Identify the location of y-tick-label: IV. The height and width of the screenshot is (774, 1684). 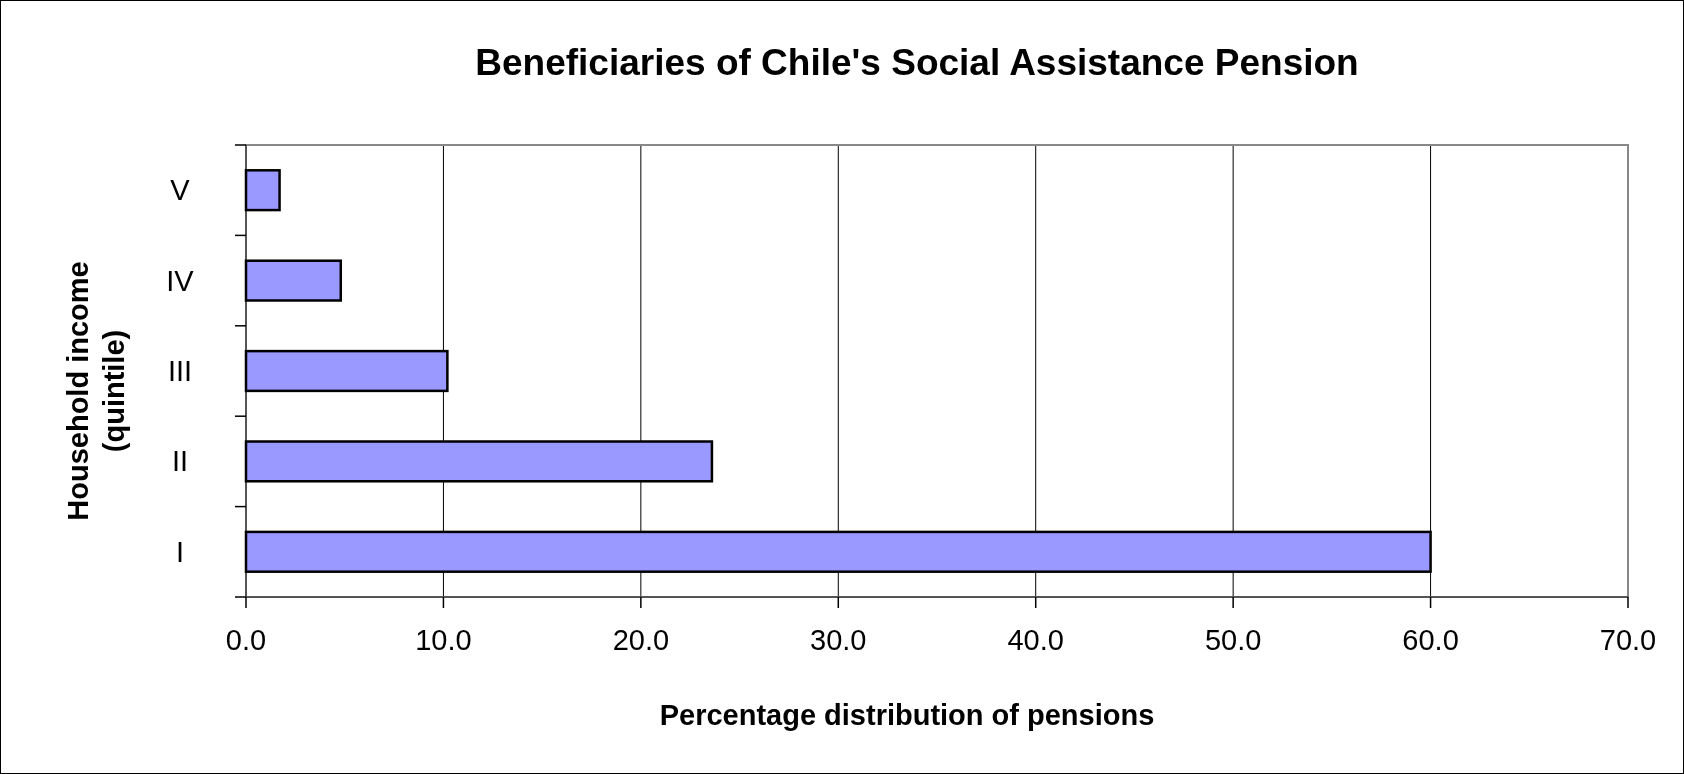
(180, 280).